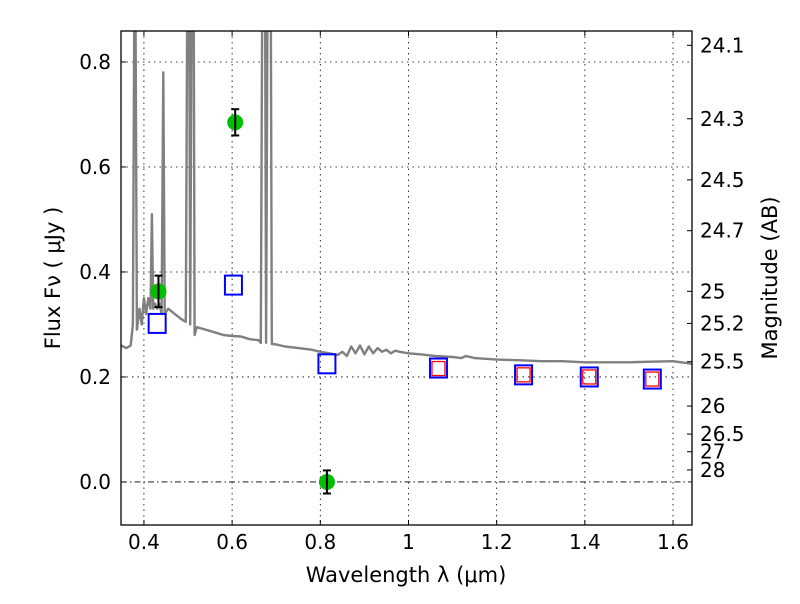 The height and width of the screenshot is (604, 800). Describe the element at coordinates (144, 542) in the screenshot. I see `x-tick-label: 0.4` at that location.